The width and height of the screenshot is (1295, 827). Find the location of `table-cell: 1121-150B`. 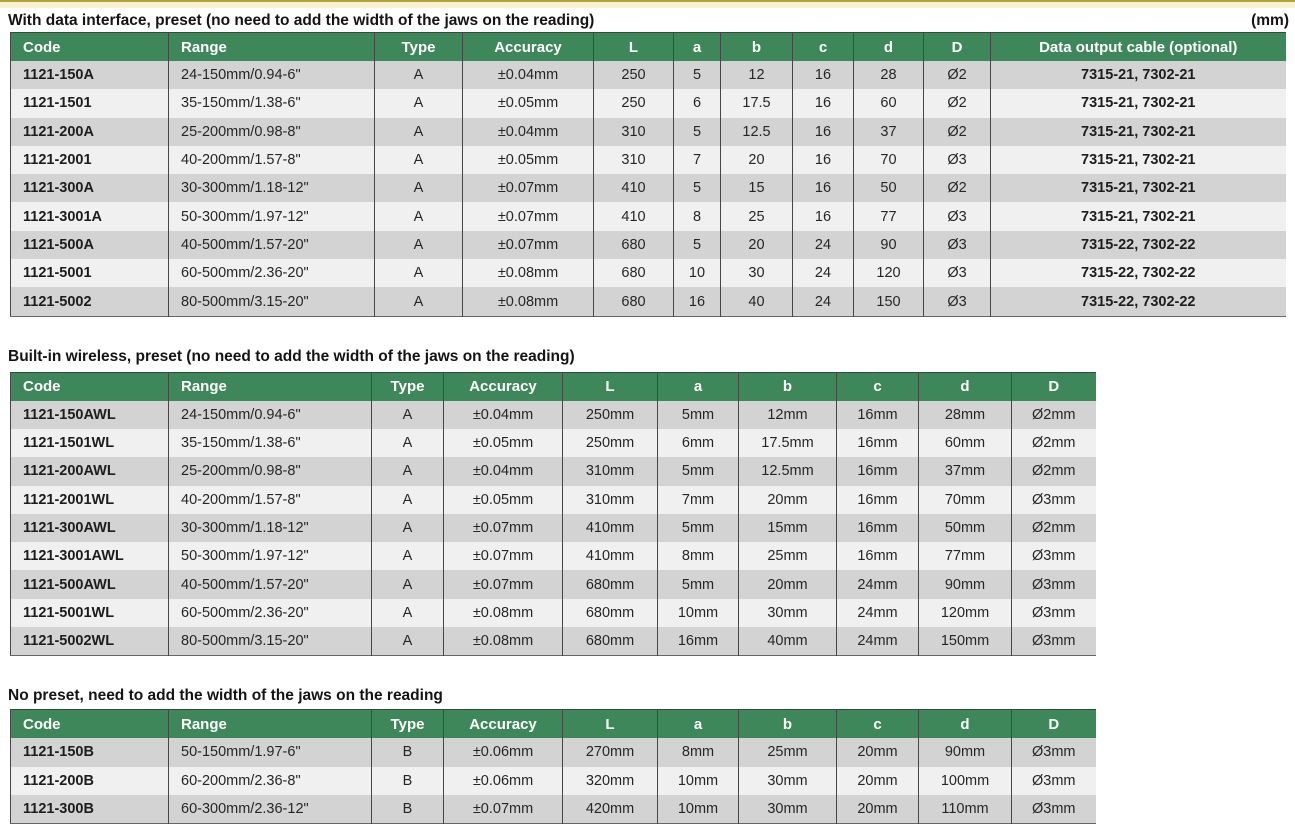

table-cell: 1121-150B is located at coordinates (89, 752).